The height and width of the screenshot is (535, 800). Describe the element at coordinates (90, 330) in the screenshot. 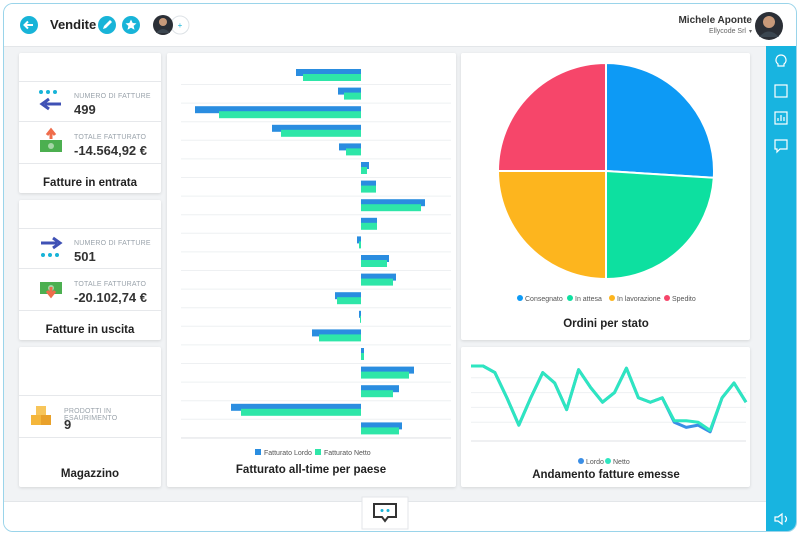

I see `card-title: Fatture in uscita` at that location.